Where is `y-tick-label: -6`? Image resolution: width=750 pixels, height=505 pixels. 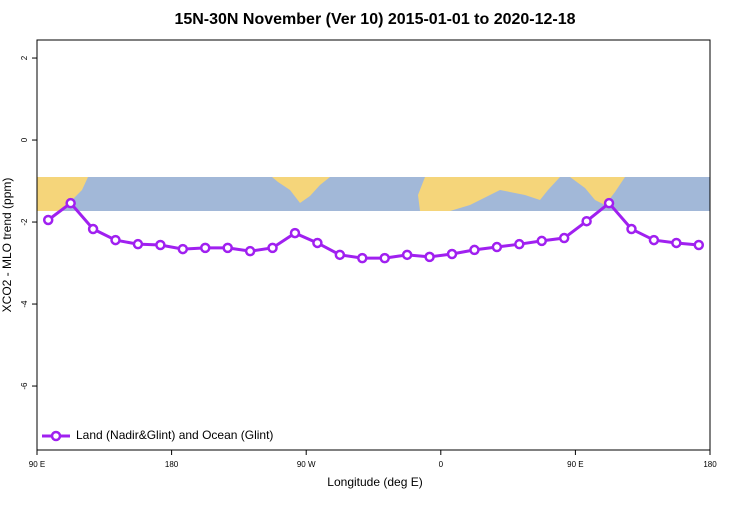
y-tick-label: -6 is located at coordinates (24, 386).